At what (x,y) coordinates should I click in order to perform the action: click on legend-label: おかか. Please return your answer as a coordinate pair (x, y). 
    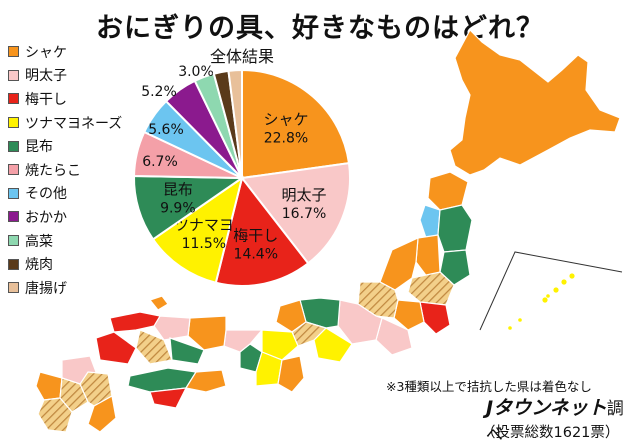
    Looking at the image, I should click on (46, 217).